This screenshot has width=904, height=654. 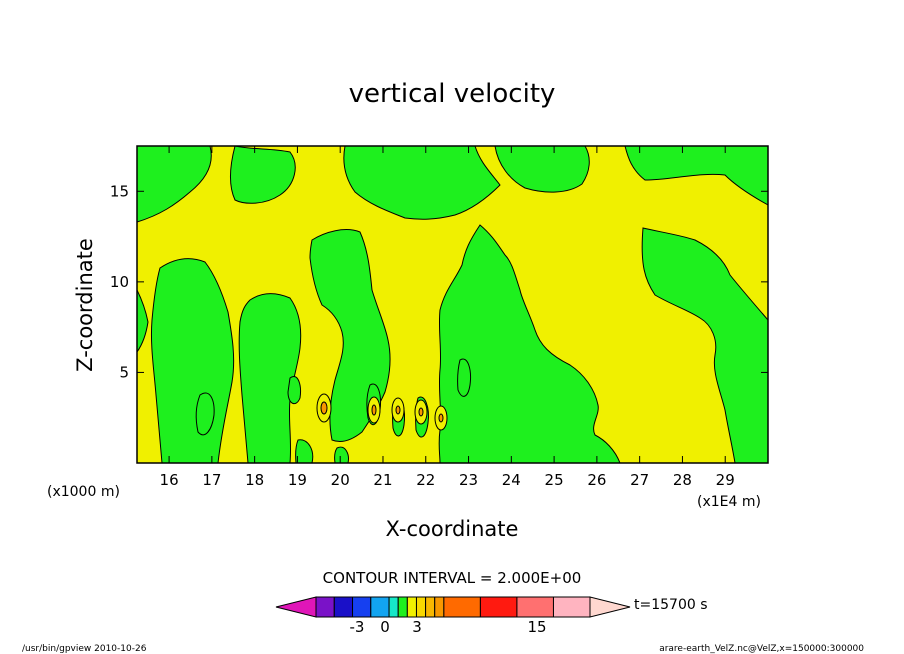 I want to click on x-tick-label: 24, so click(x=511, y=480).